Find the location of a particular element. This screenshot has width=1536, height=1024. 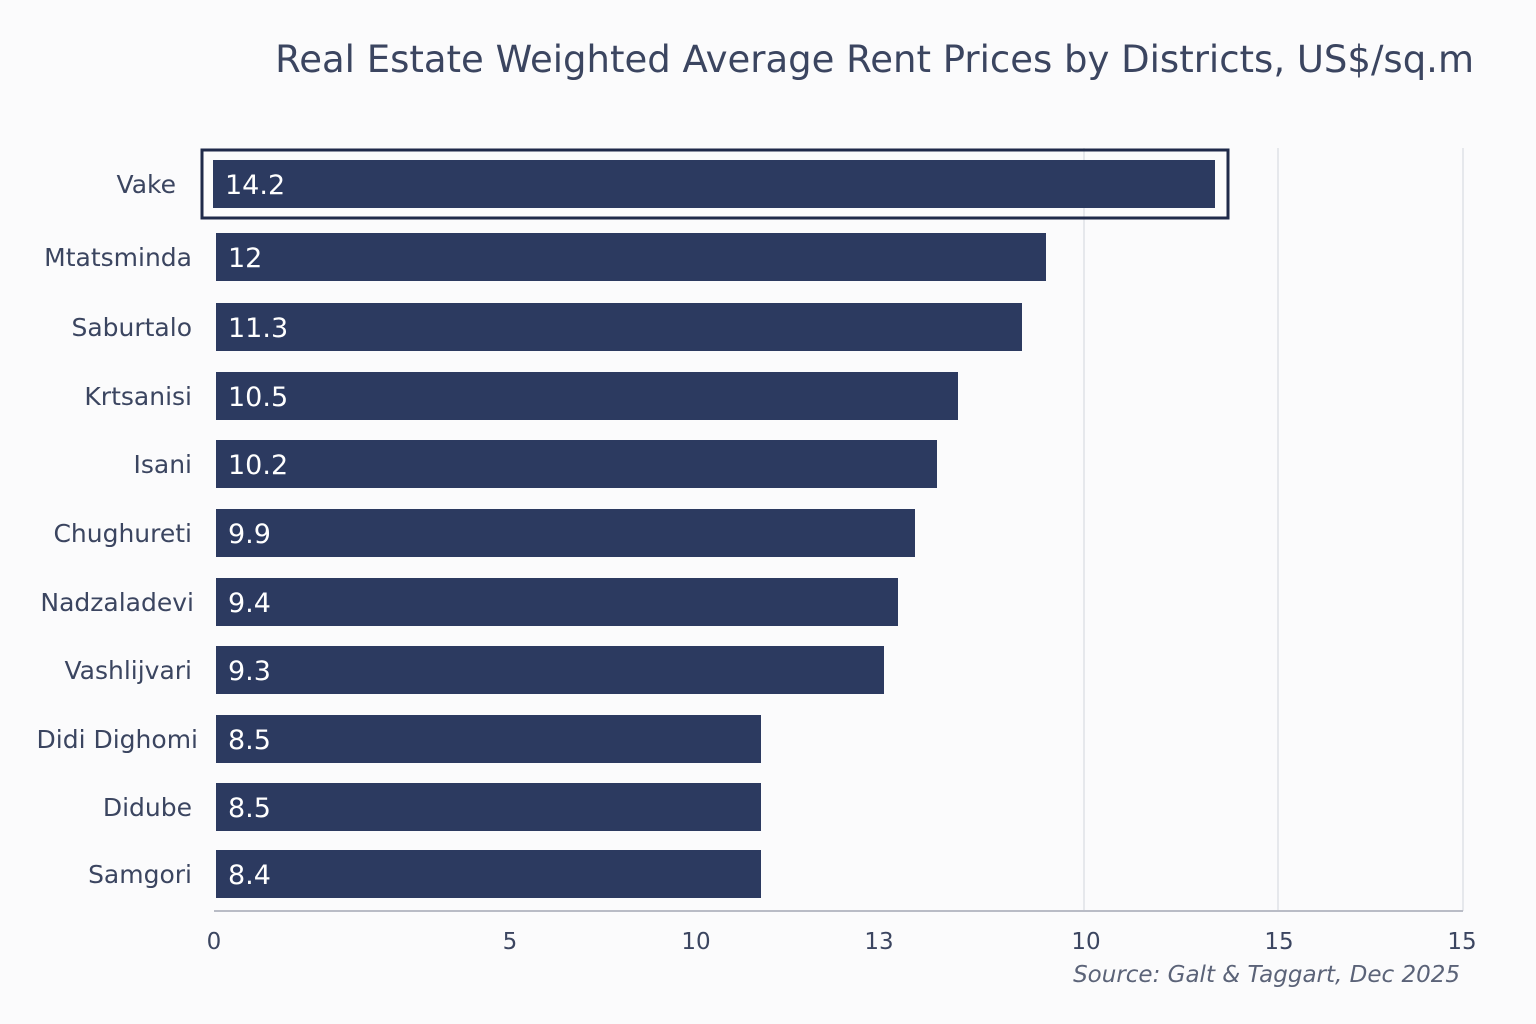

category-label: Saburtalo is located at coordinates (131, 327).